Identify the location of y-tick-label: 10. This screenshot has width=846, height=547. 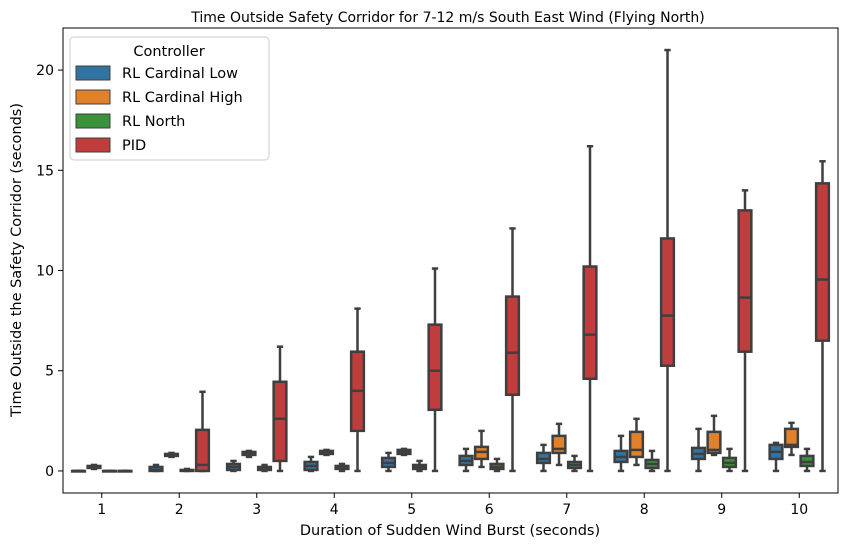
(45, 272).